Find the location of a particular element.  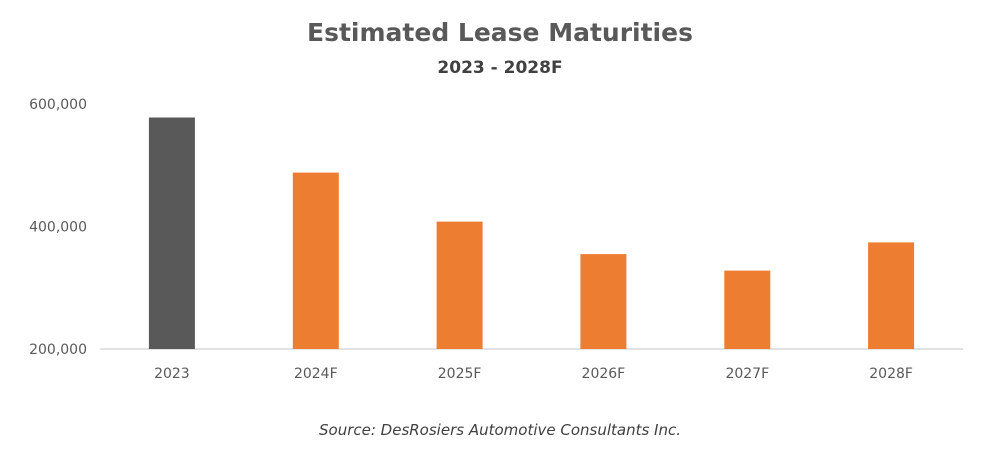

x-tick-label: 2028F is located at coordinates (891, 374).